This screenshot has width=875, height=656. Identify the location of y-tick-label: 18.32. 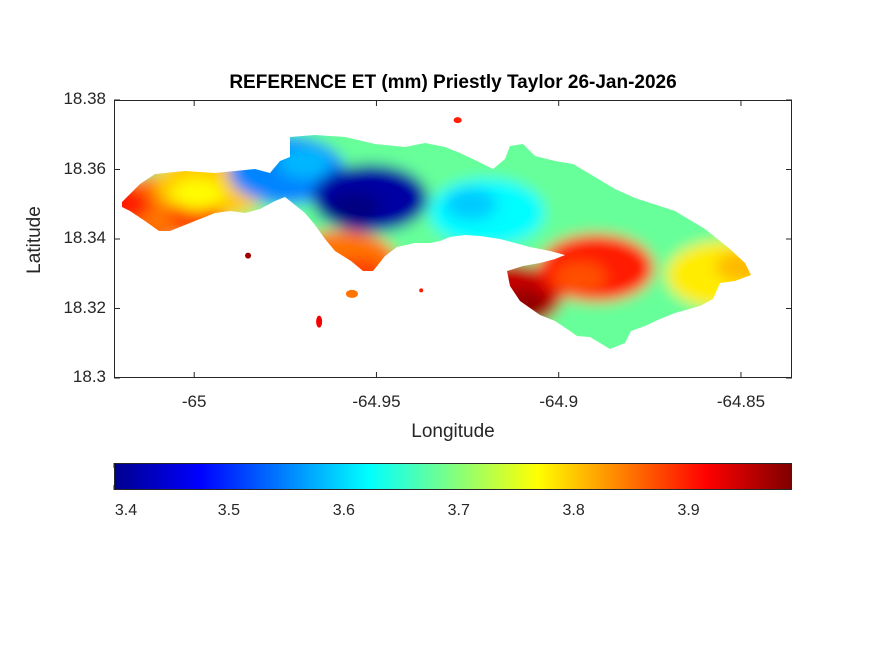
(84, 307).